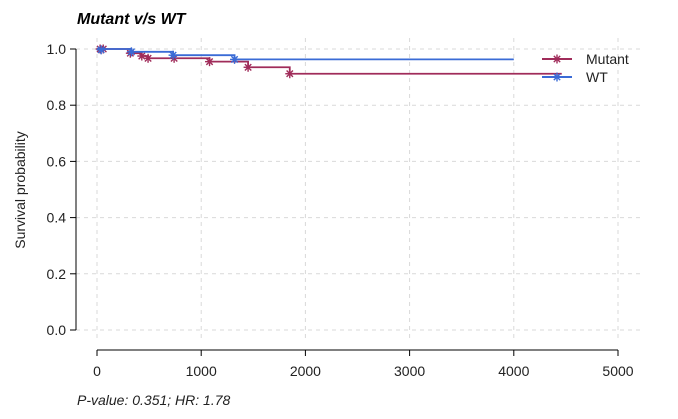 The height and width of the screenshot is (419, 678). I want to click on x-tick-label: 1000, so click(201, 371).